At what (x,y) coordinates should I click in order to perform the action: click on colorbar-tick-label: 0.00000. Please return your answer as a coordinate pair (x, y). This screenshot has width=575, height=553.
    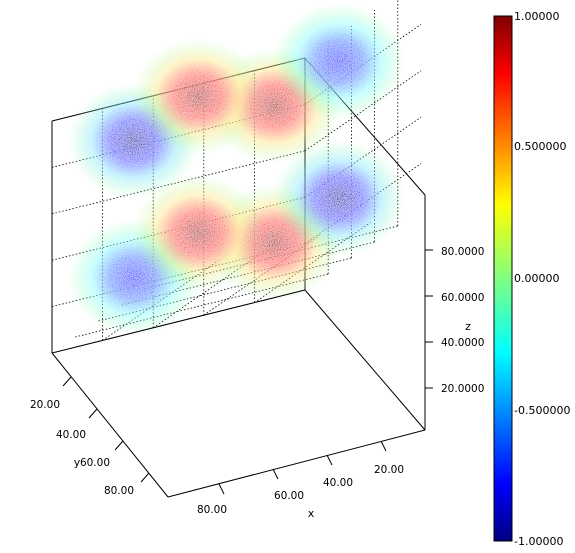
    Looking at the image, I should click on (537, 278).